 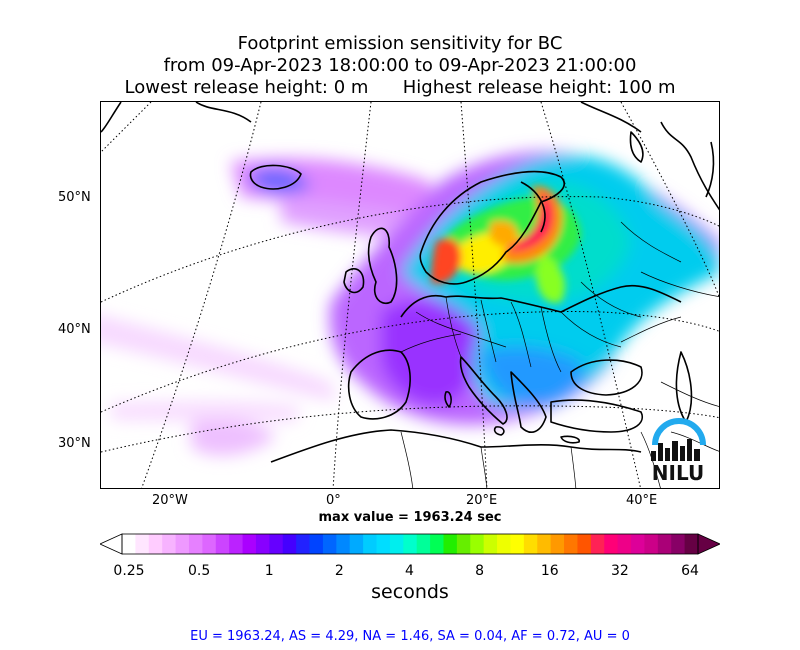 I want to click on max-value-label: max value = 1963.24 sec, so click(x=410, y=517).